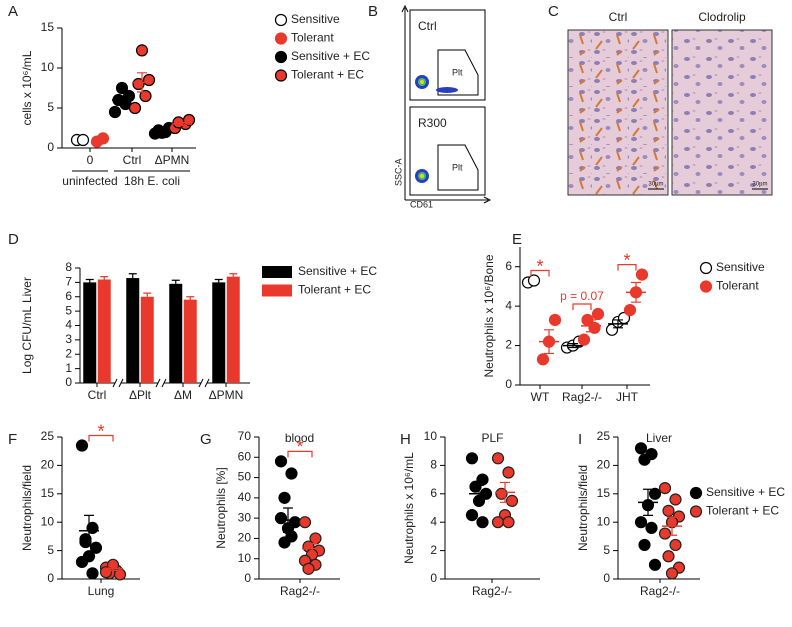 This screenshot has width=792, height=627. I want to click on panel-c: C Ctrl Clodrolip 30µm 30µm, so click(660, 99).